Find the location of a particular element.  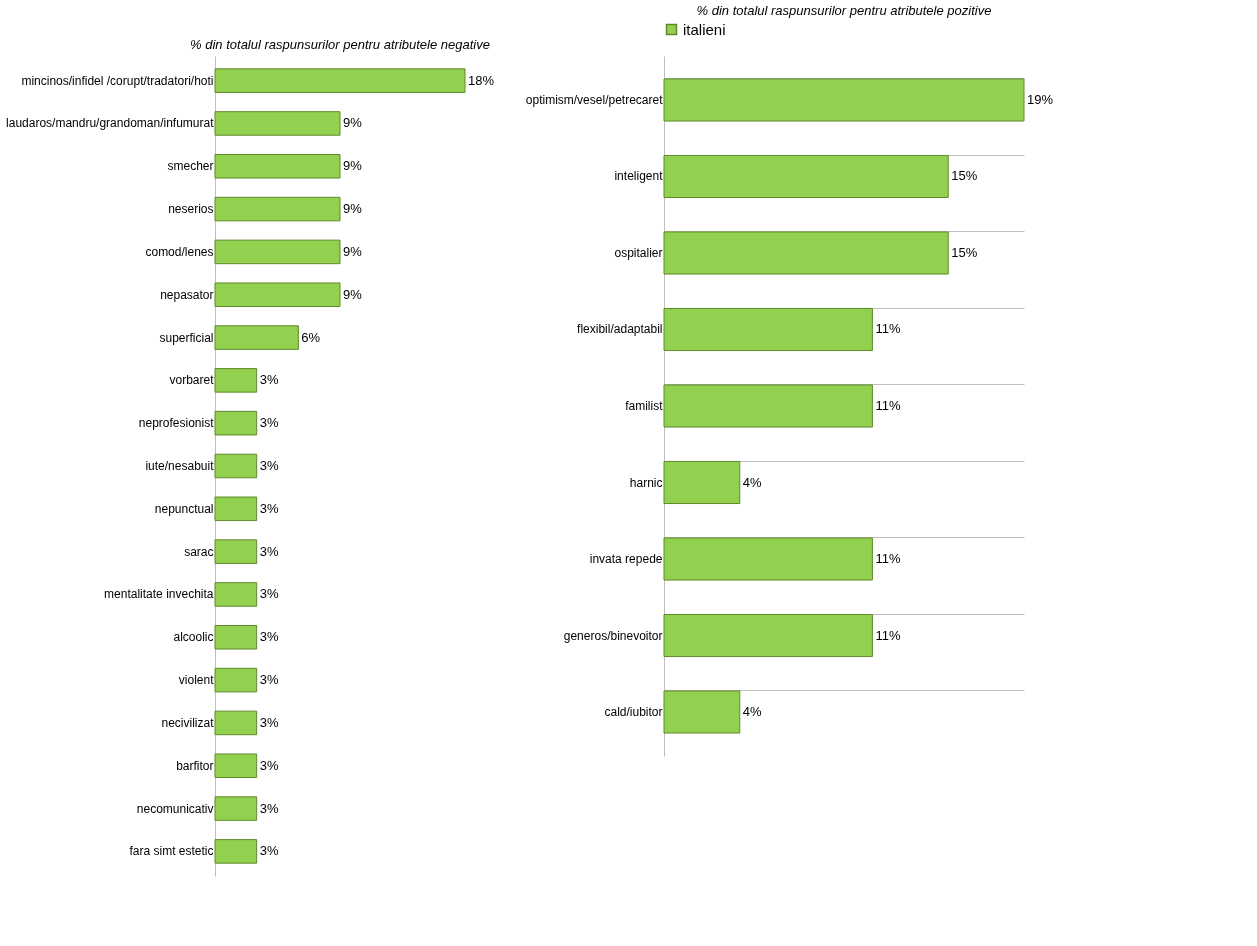

legend-label: italieni is located at coordinates (704, 29).